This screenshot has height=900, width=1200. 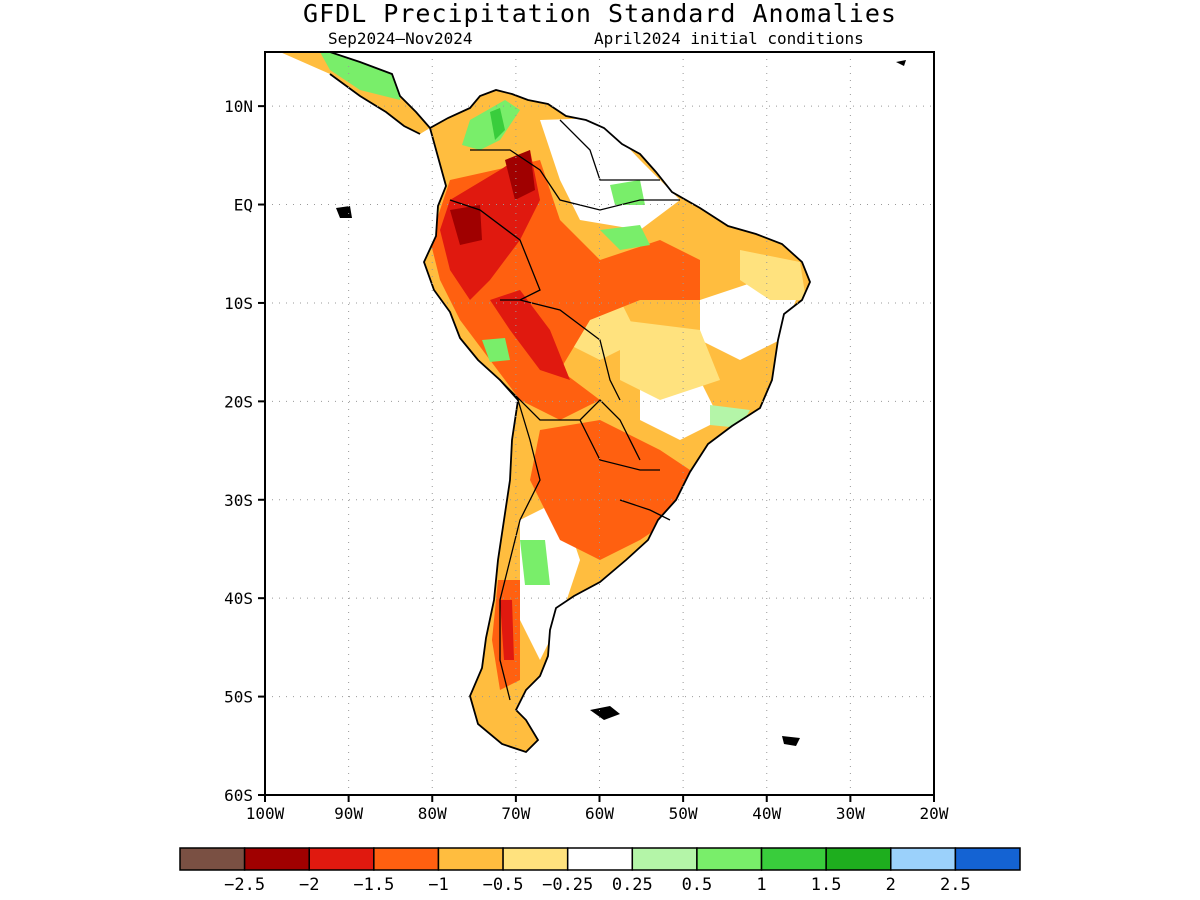 I want to click on lat-tick-label: 10S, so click(x=238, y=303).